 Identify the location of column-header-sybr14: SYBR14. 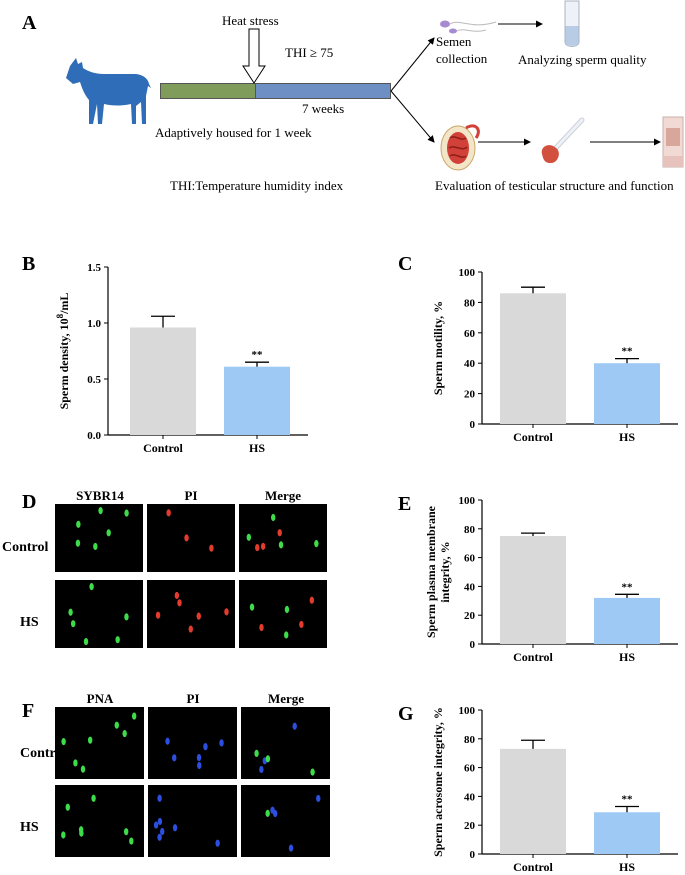
(100, 495).